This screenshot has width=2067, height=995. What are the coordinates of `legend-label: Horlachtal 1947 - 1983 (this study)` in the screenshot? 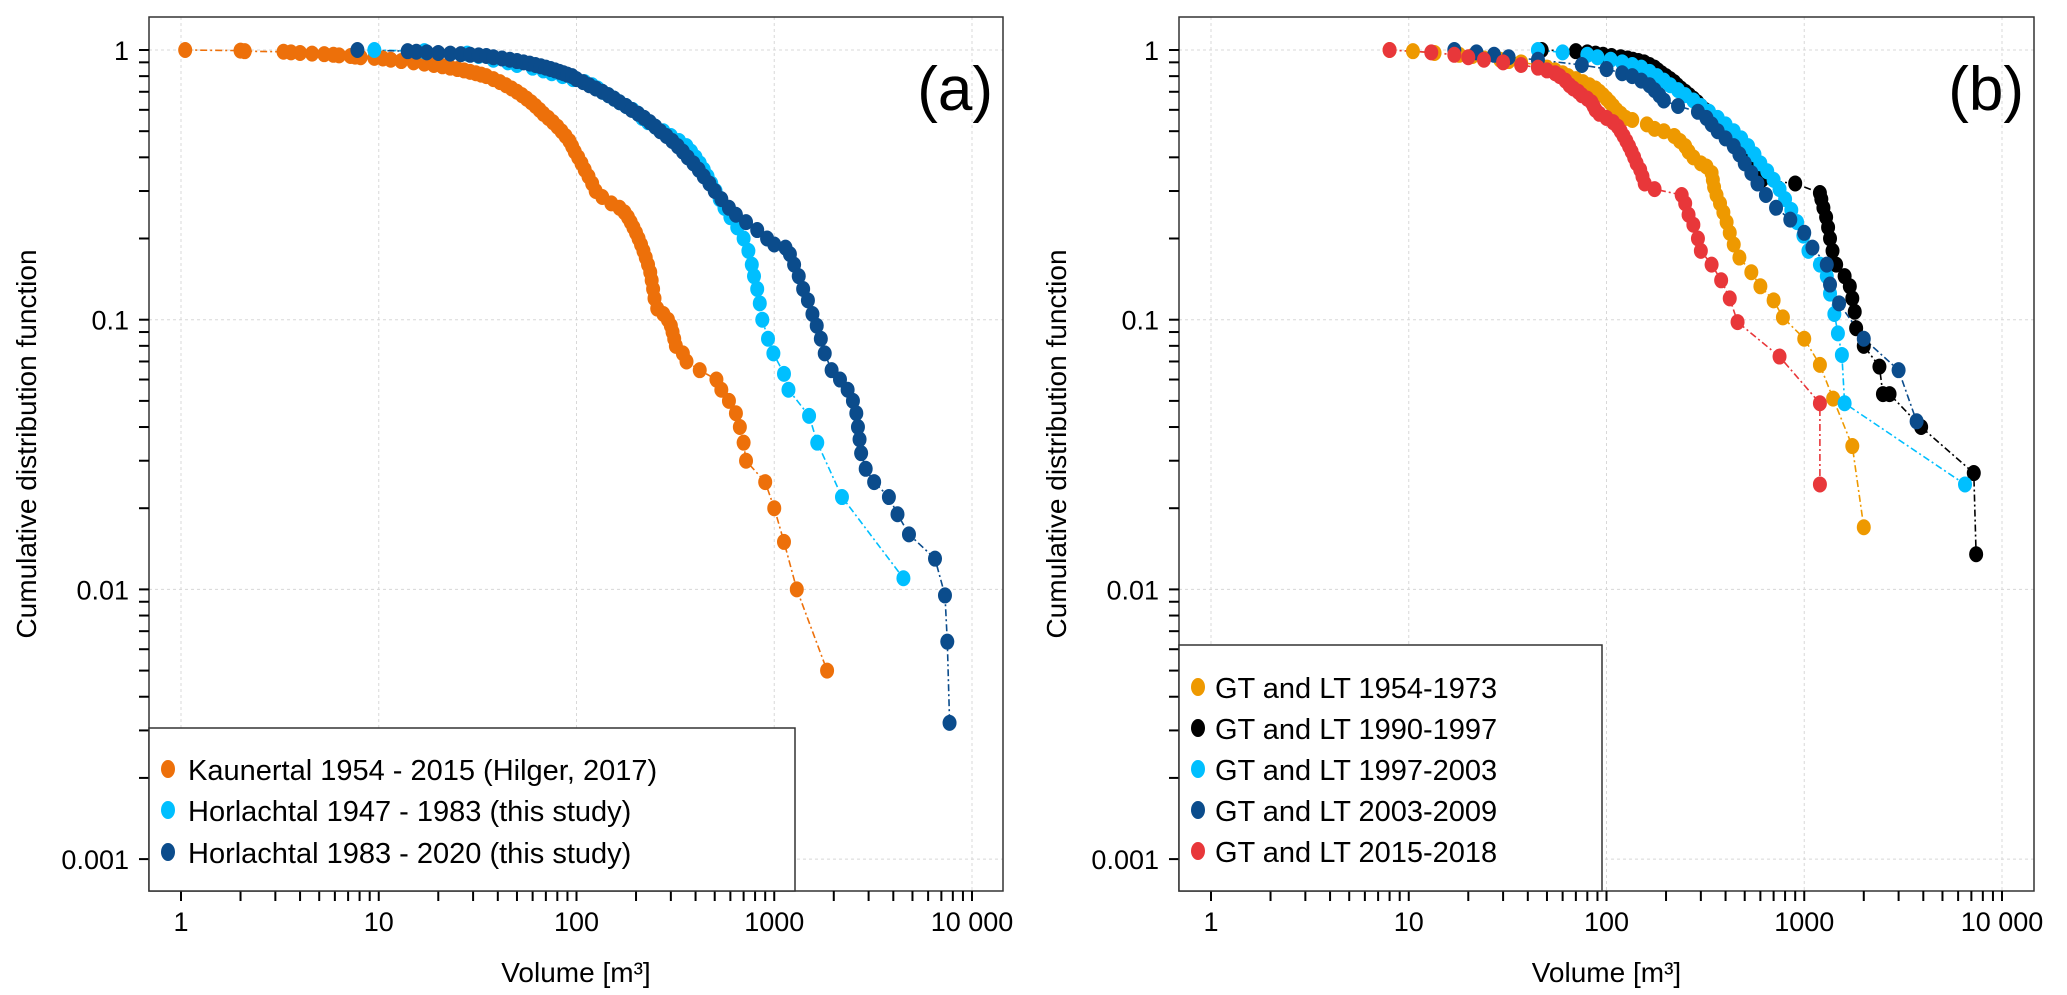 It's located at (409, 812).